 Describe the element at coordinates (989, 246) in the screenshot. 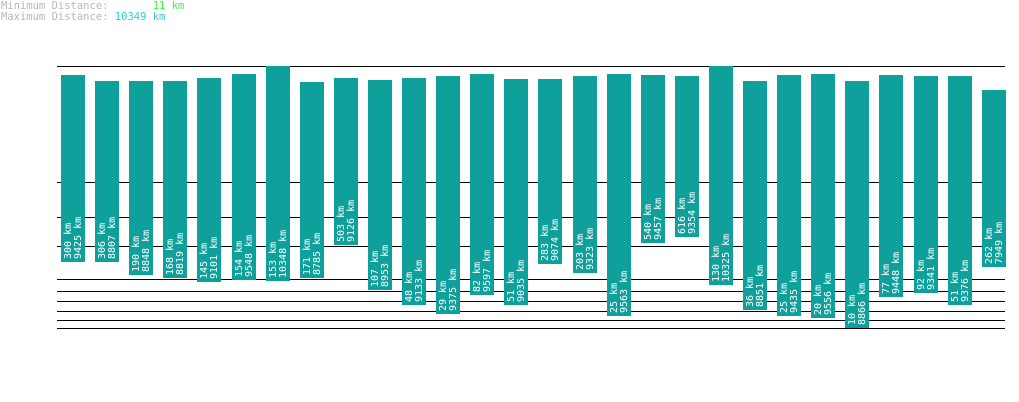

I see `bar-min-label: 262 km` at that location.